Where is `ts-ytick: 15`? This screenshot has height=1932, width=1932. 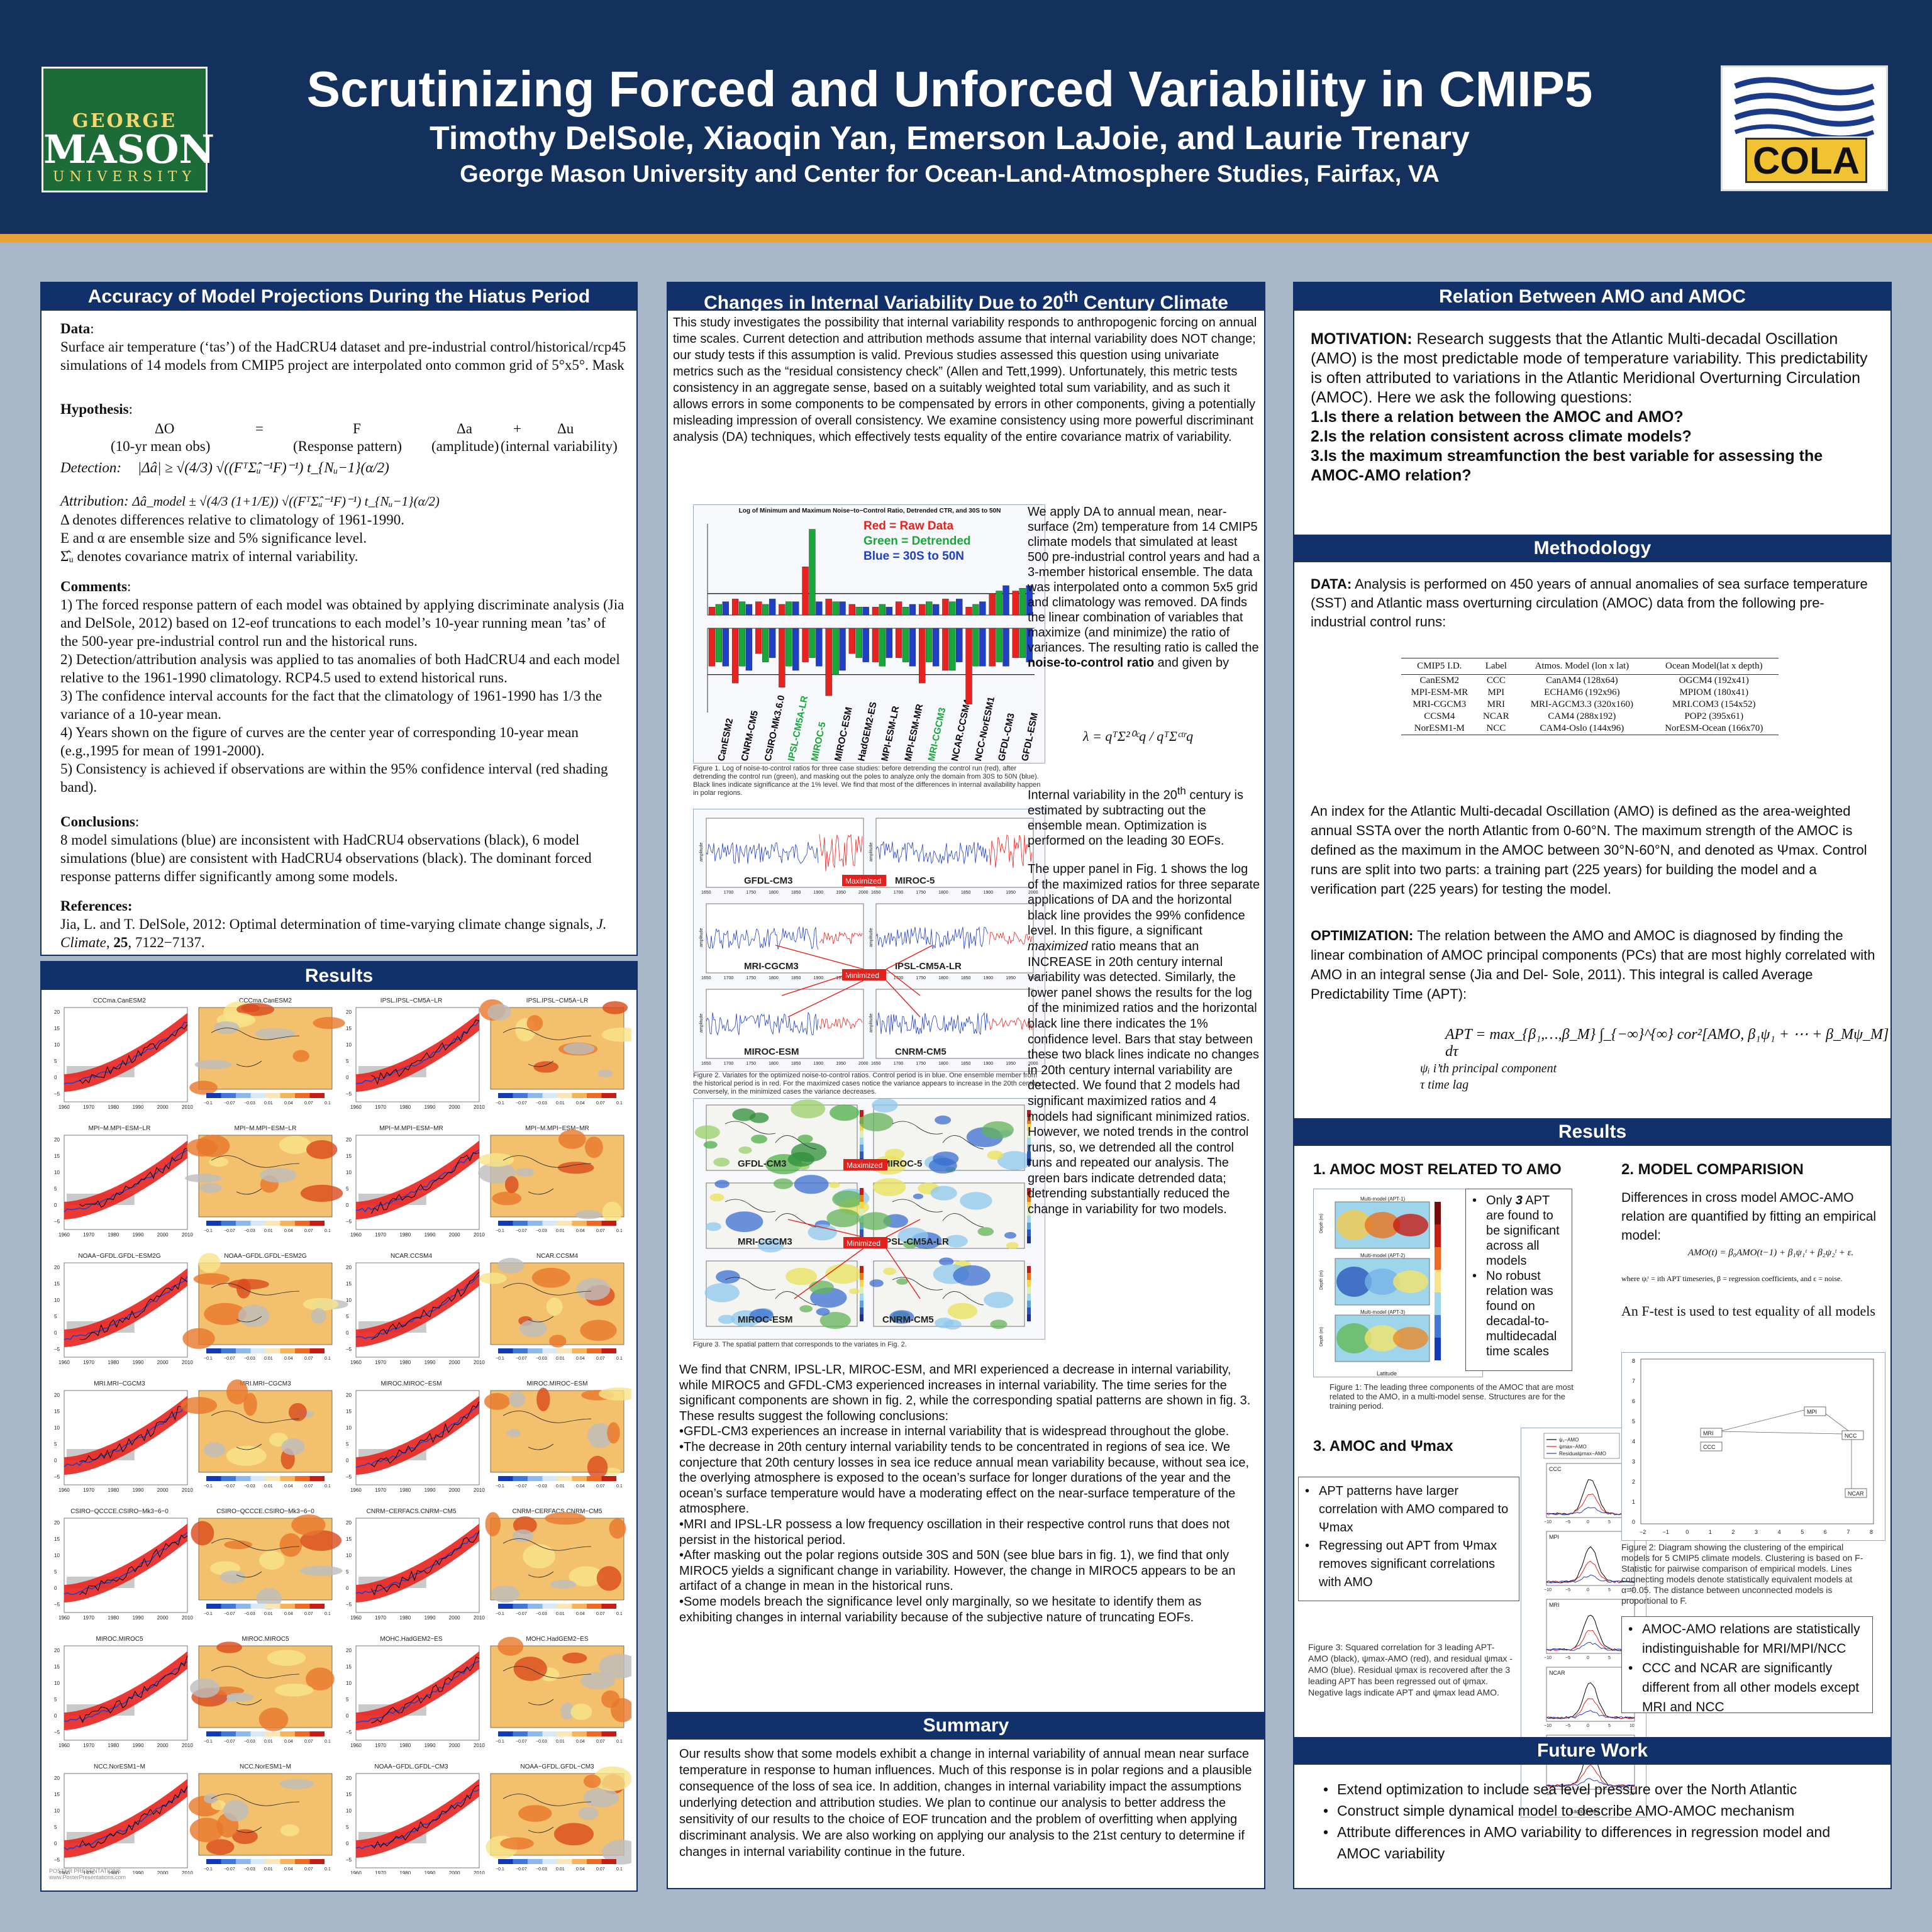
ts-ytick: 15 is located at coordinates (349, 1539).